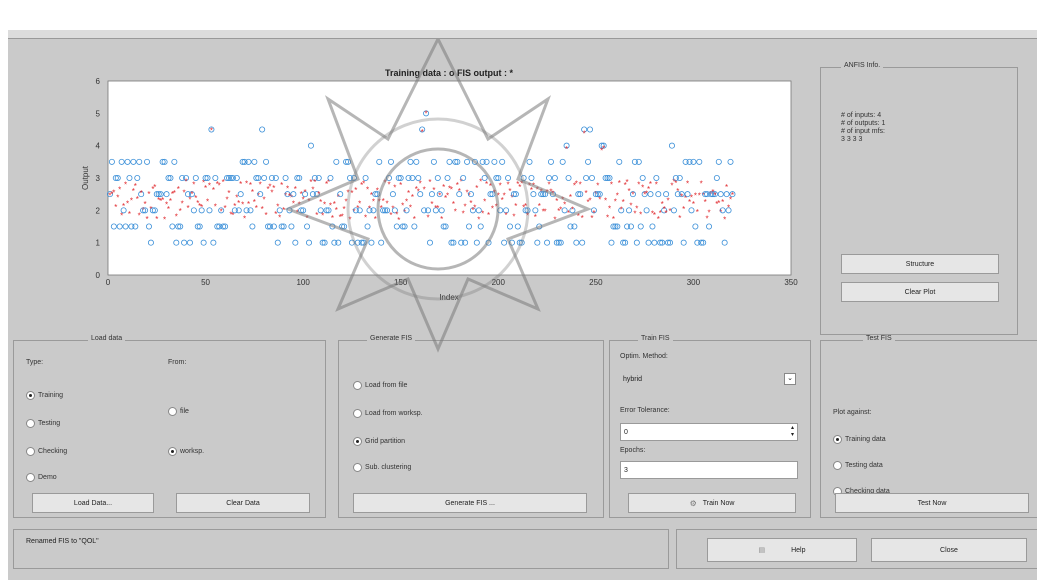  Describe the element at coordinates (859, 439) in the screenshot. I see `radio-test-training: Training data` at that location.